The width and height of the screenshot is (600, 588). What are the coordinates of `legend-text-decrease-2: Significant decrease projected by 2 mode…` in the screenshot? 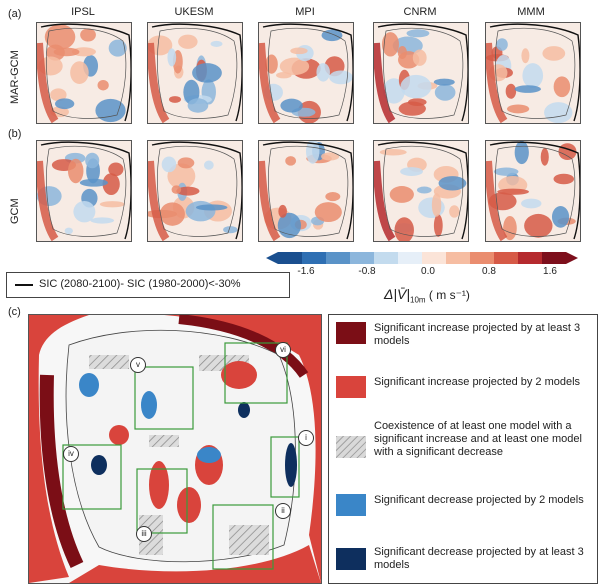 It's located at (479, 500).